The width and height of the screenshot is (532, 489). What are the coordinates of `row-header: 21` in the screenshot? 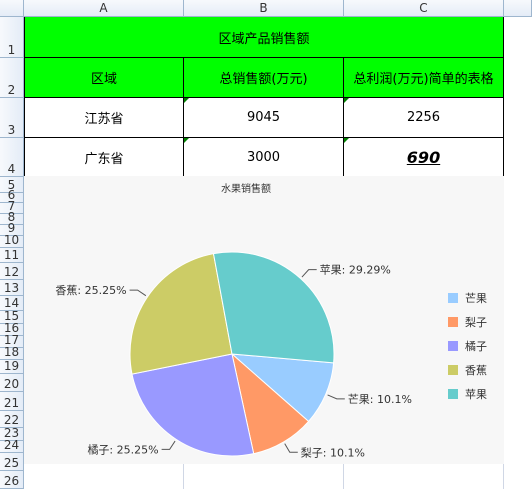 It's located at (12, 401).